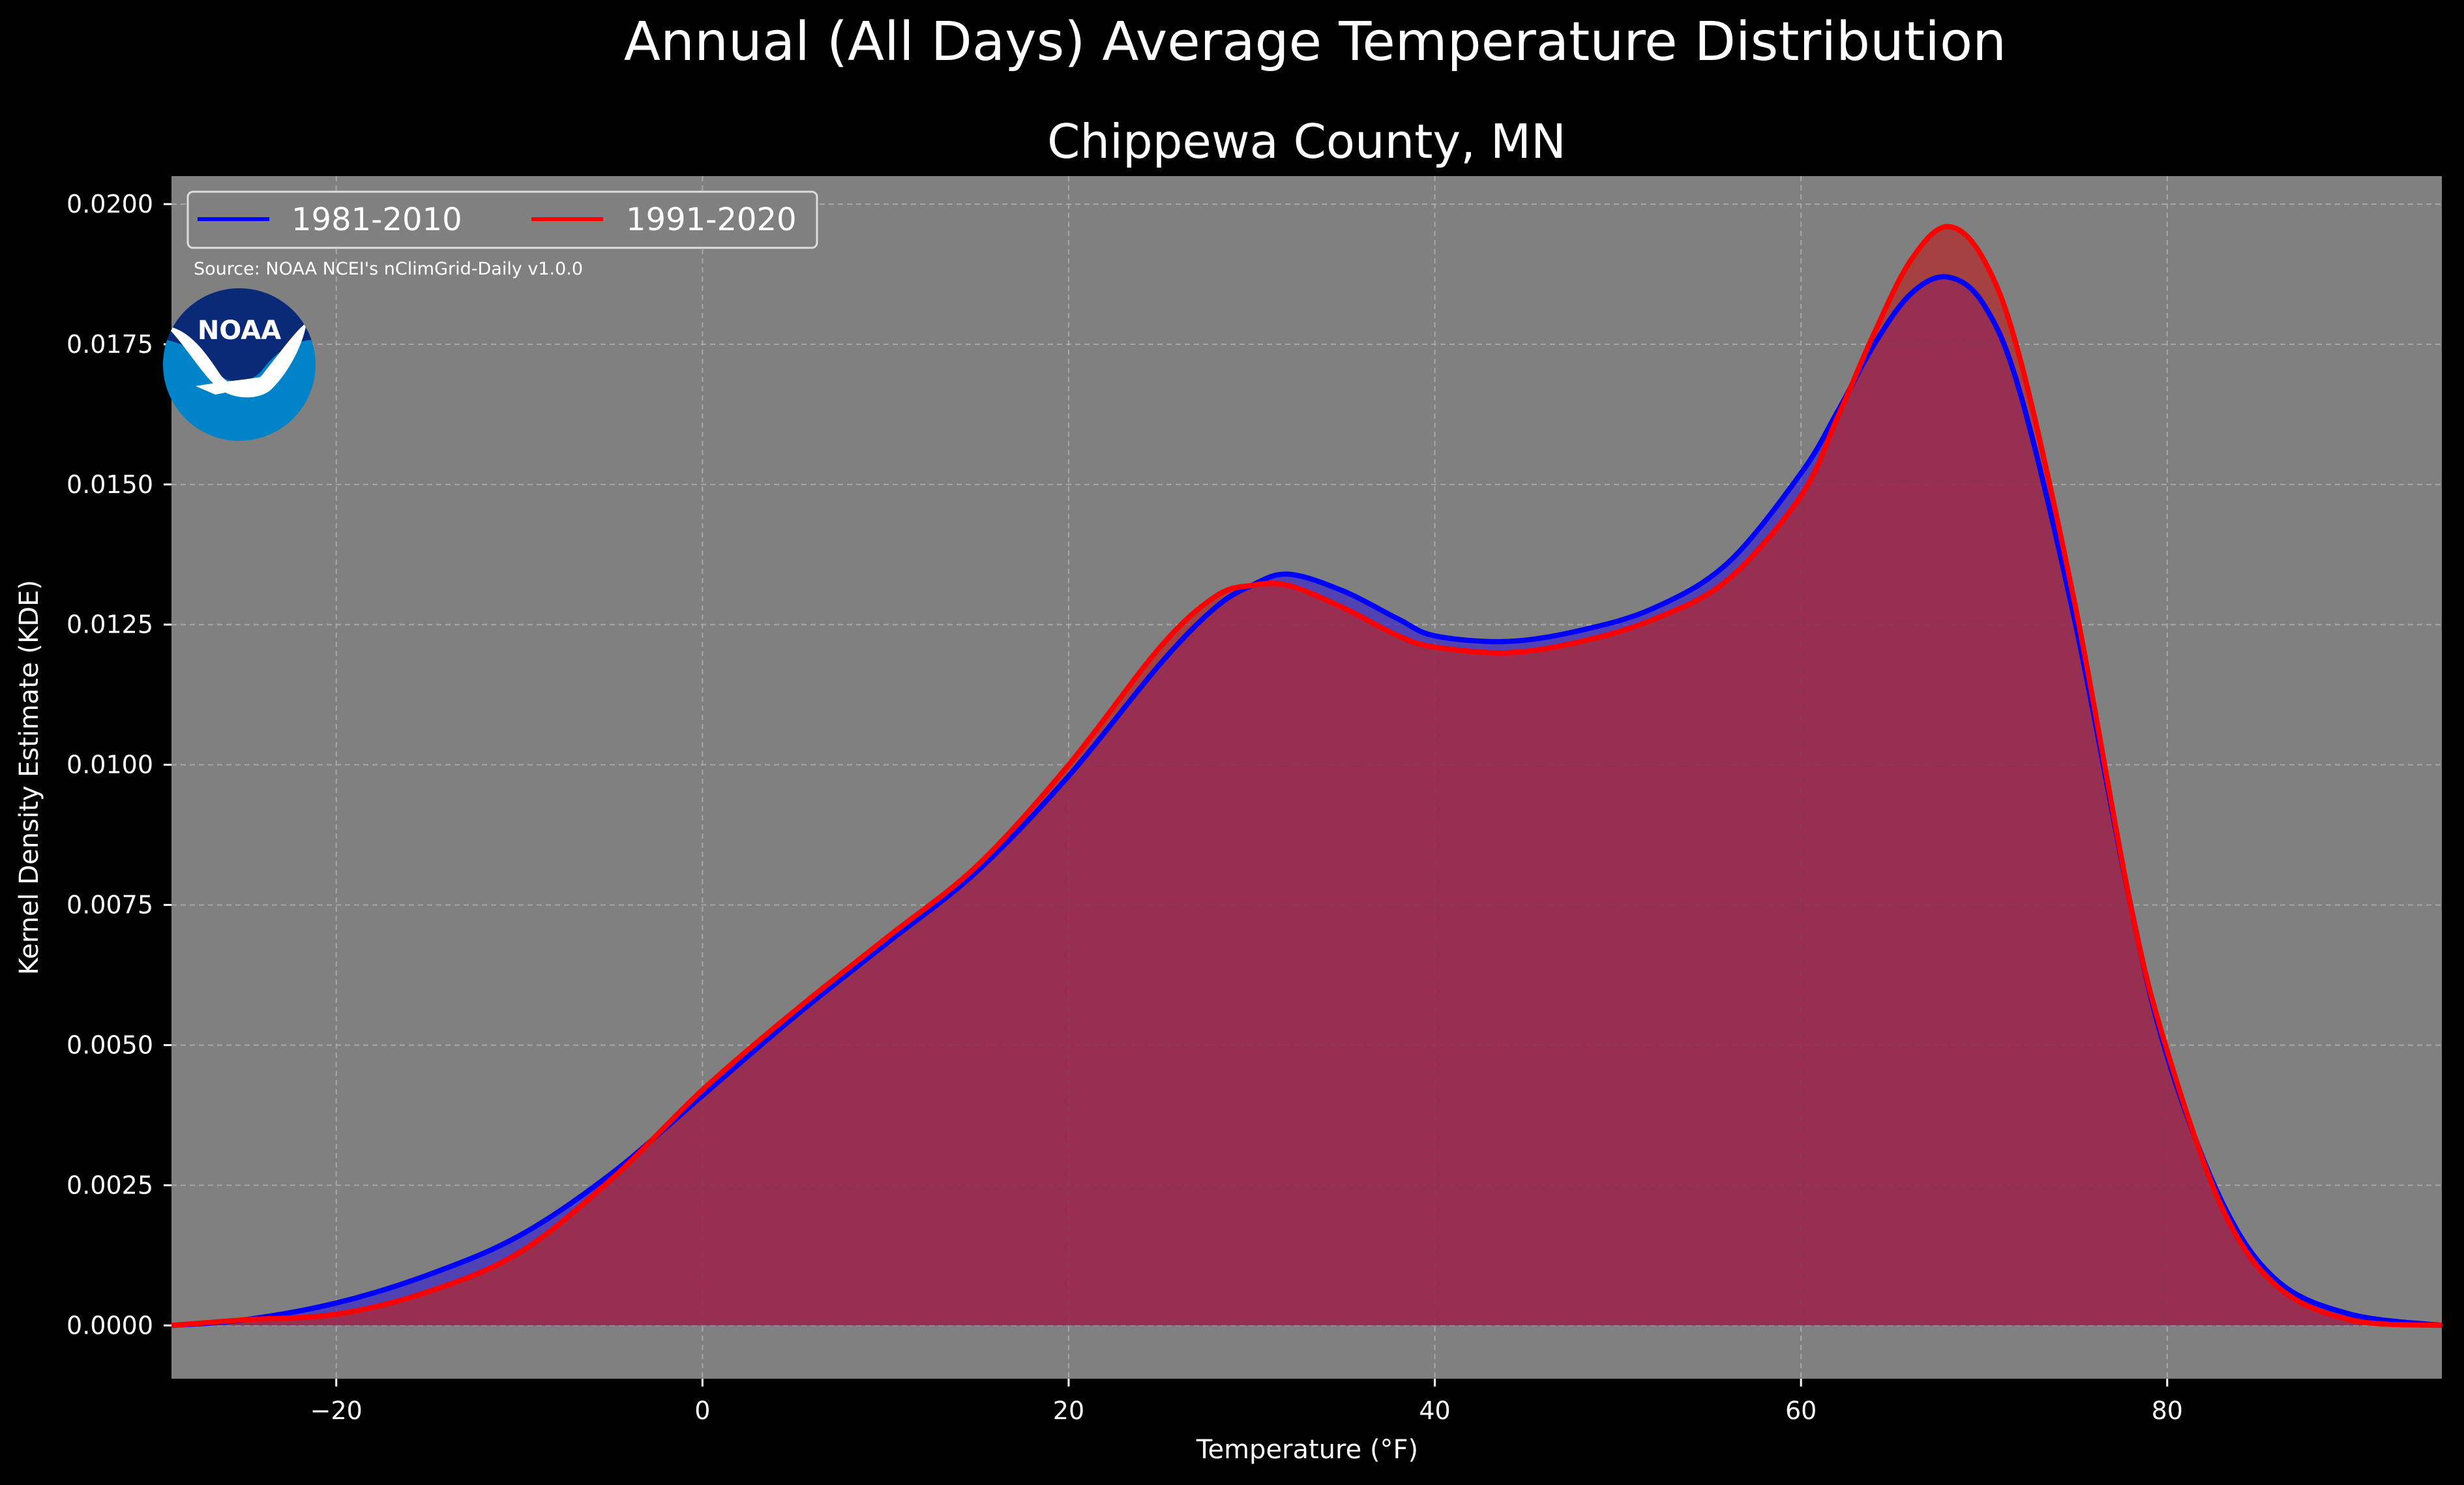 The image size is (2464, 1485). What do you see at coordinates (29, 778) in the screenshot?
I see `y-axis-label: Kernel Density Estimate (KDE)` at bounding box center [29, 778].